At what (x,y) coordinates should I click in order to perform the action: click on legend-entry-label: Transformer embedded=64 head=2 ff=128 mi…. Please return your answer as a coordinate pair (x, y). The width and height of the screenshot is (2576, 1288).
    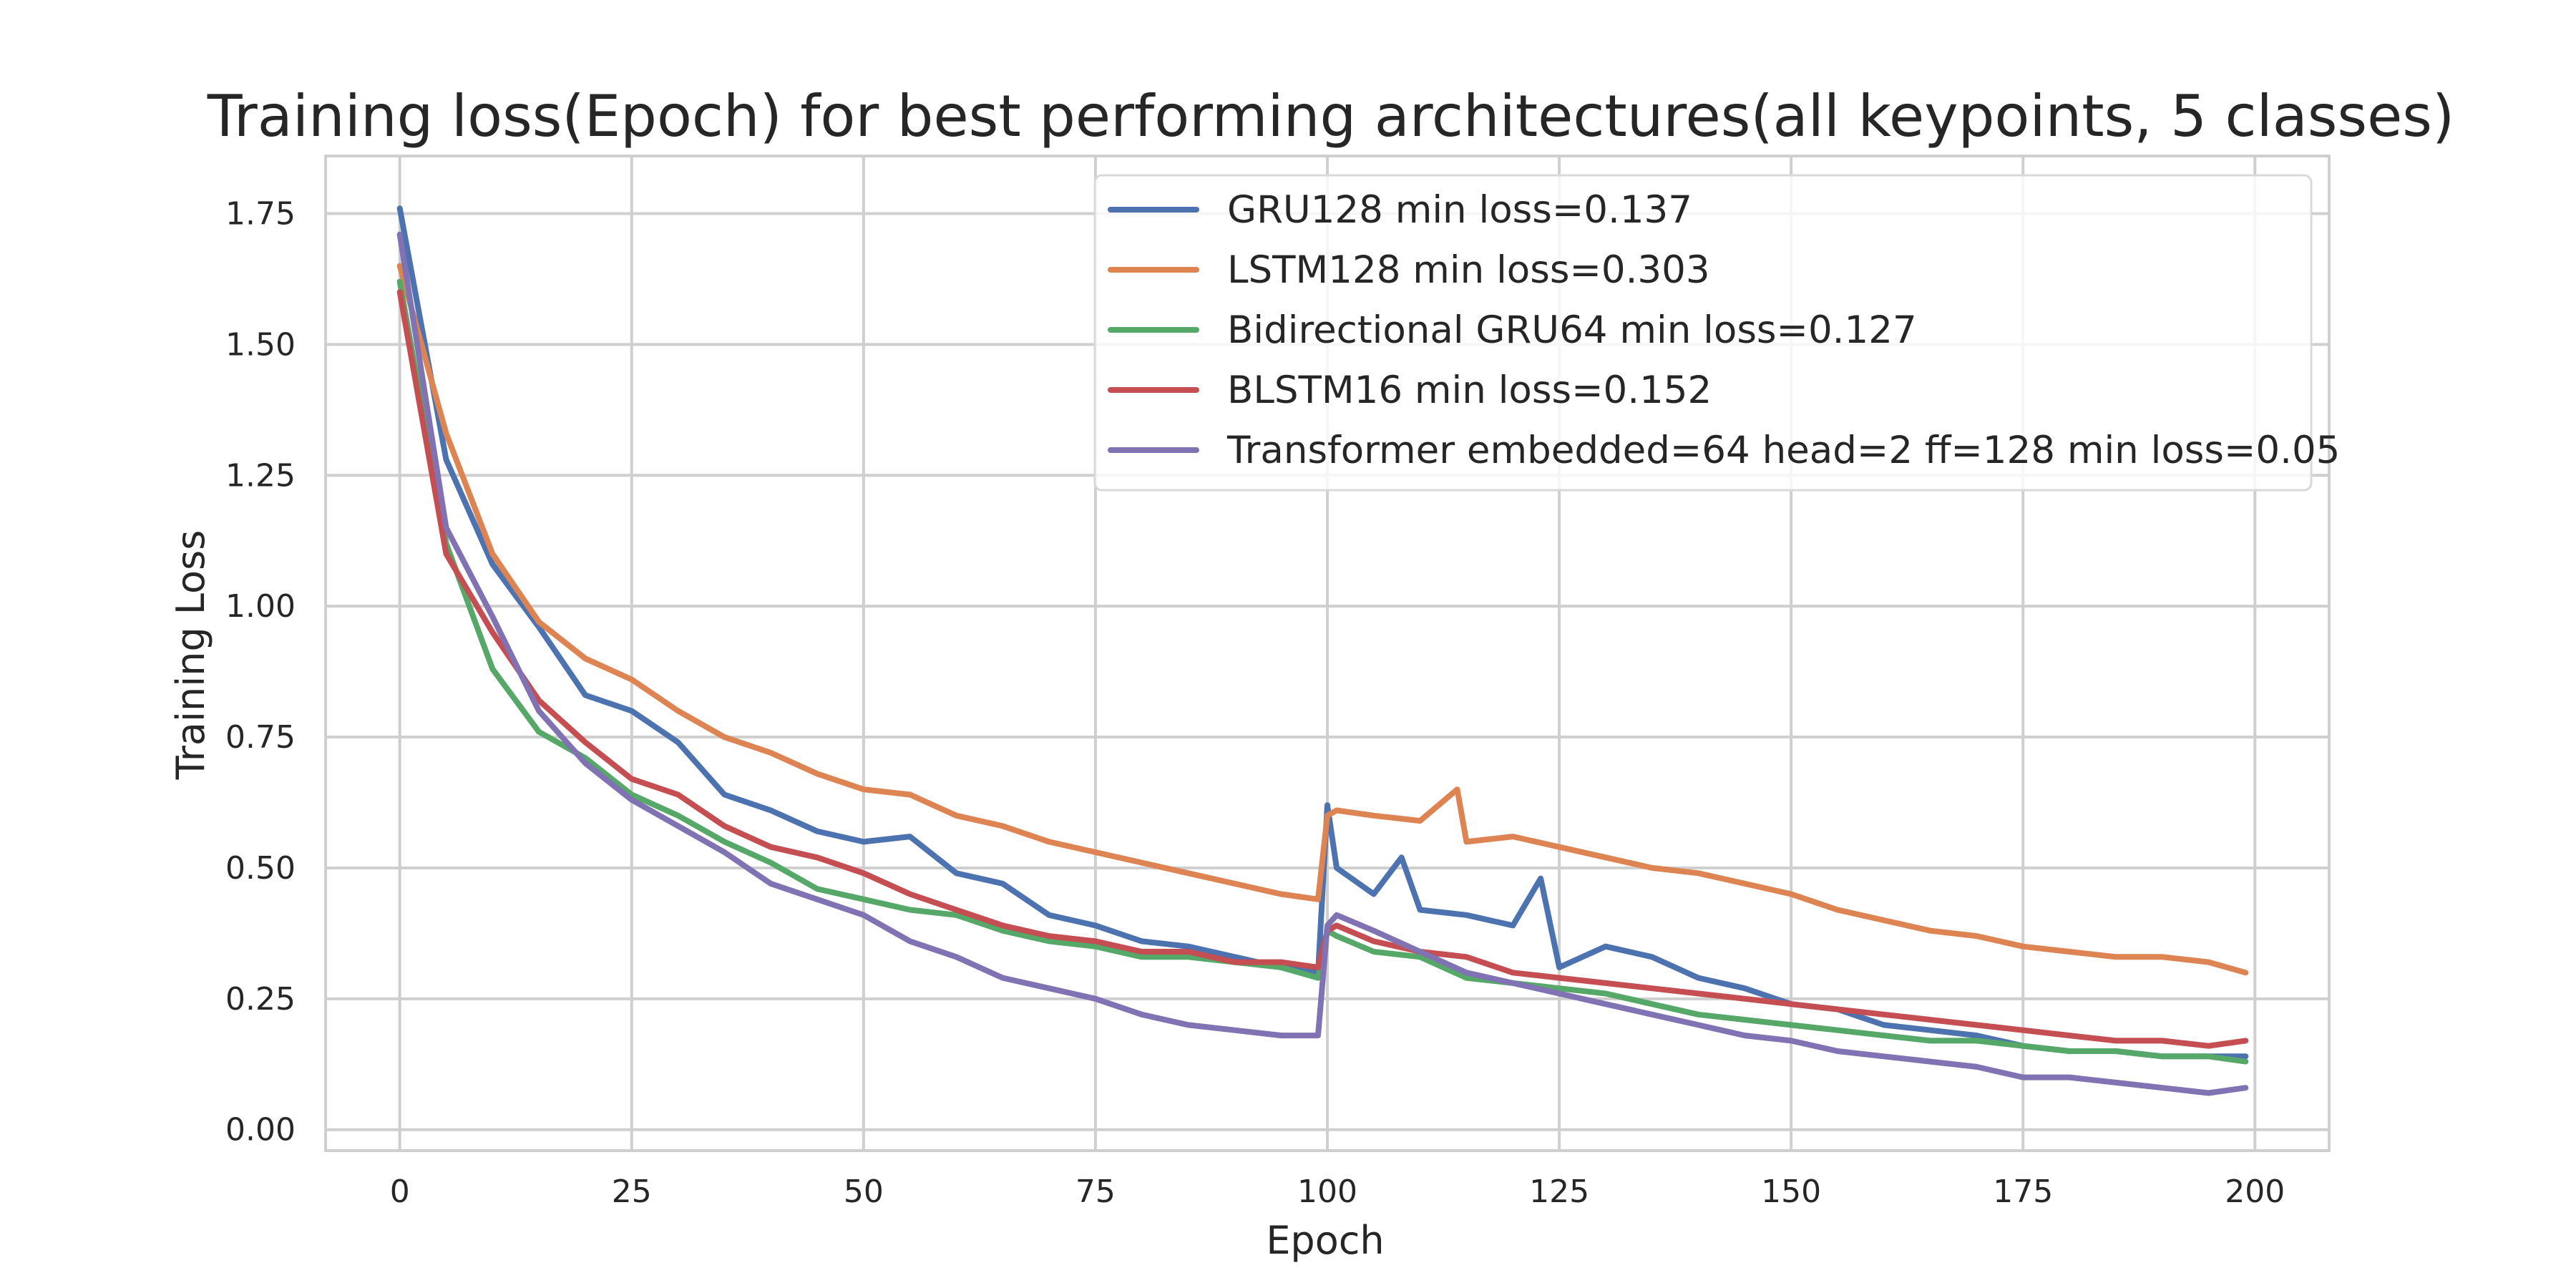
    Looking at the image, I should click on (1783, 450).